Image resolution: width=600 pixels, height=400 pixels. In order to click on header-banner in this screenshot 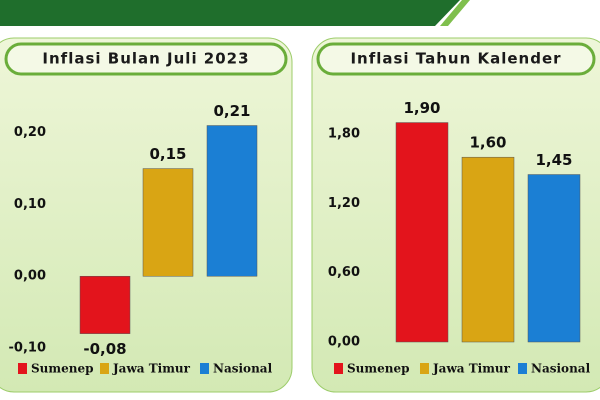, I will do `click(230, 13)`.